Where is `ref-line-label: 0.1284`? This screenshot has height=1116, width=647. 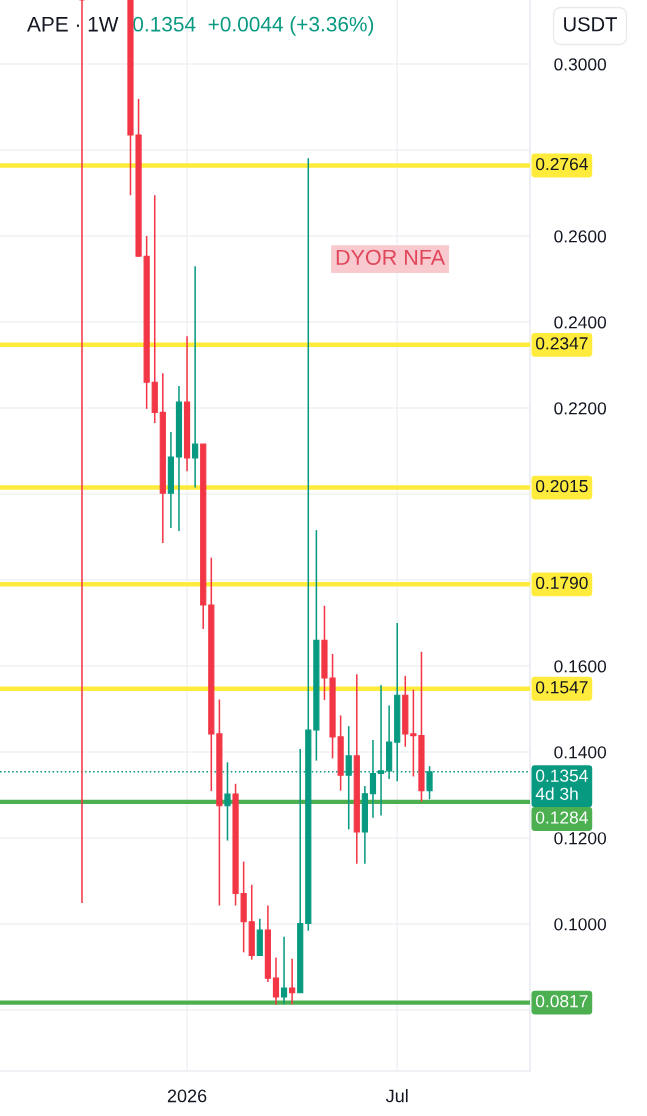 ref-line-label: 0.1284 is located at coordinates (561, 817).